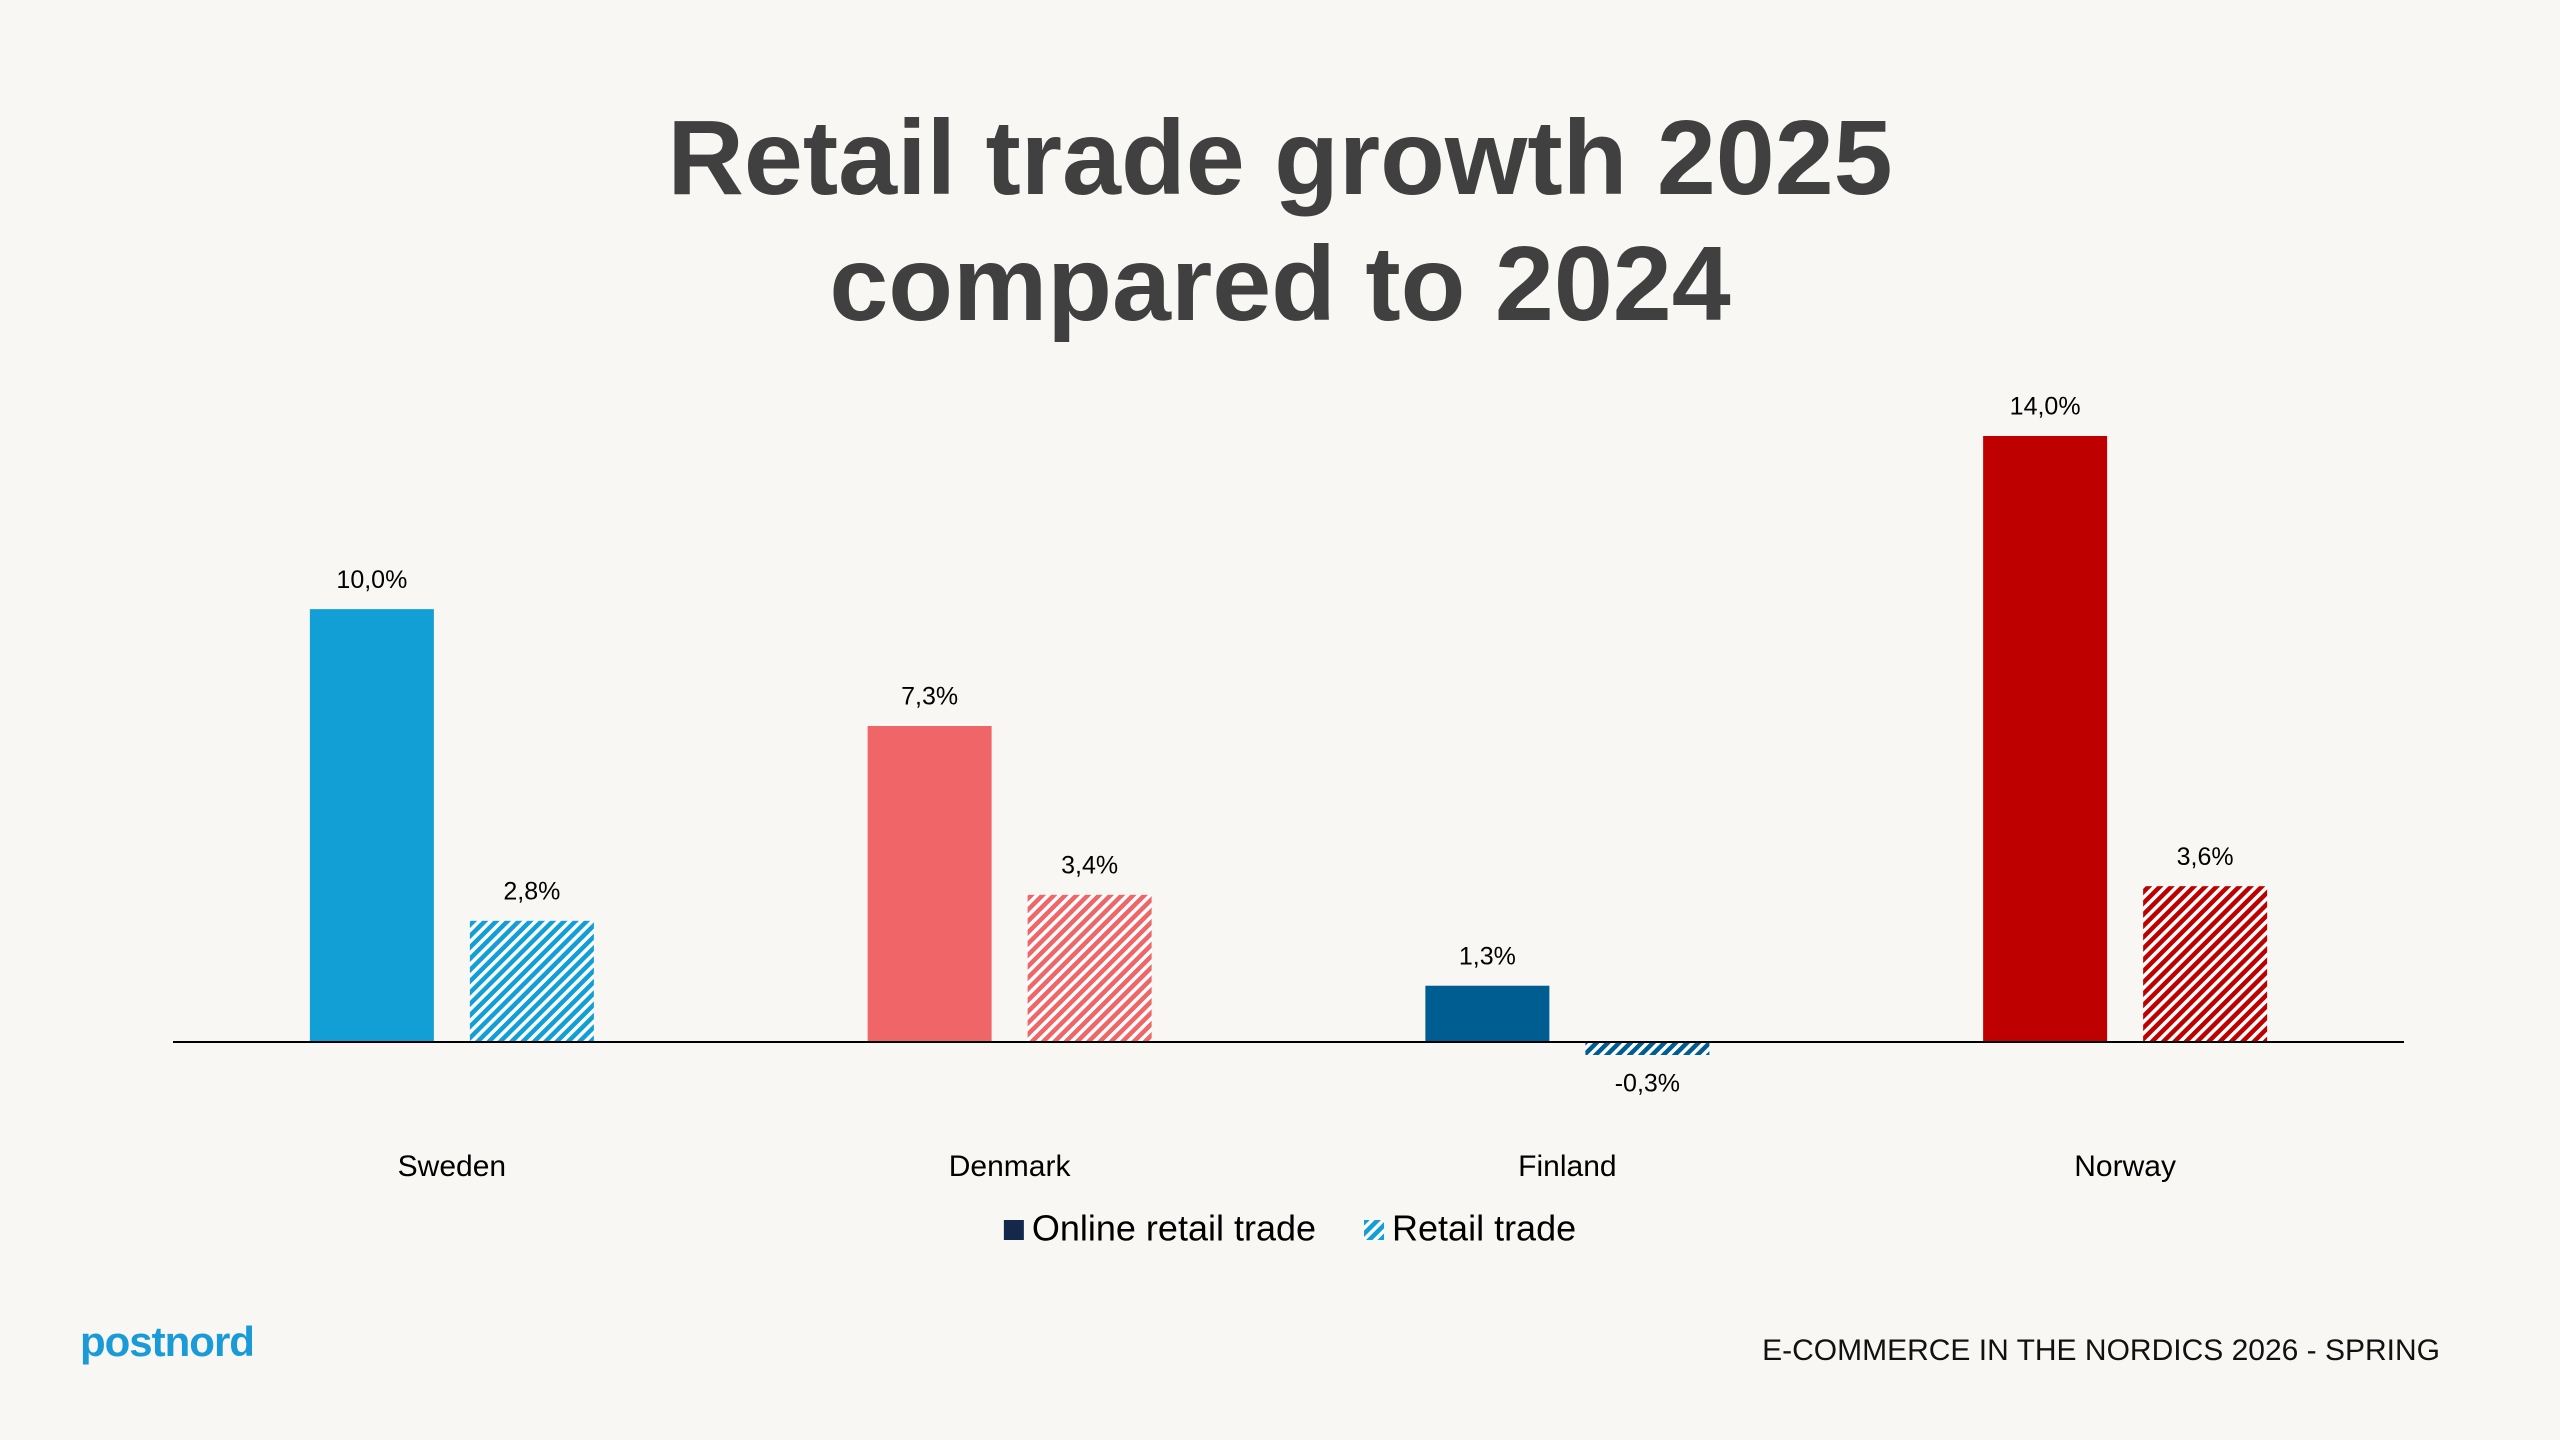 This screenshot has width=2560, height=1440. I want to click on value-label: 2,8%, so click(531, 891).